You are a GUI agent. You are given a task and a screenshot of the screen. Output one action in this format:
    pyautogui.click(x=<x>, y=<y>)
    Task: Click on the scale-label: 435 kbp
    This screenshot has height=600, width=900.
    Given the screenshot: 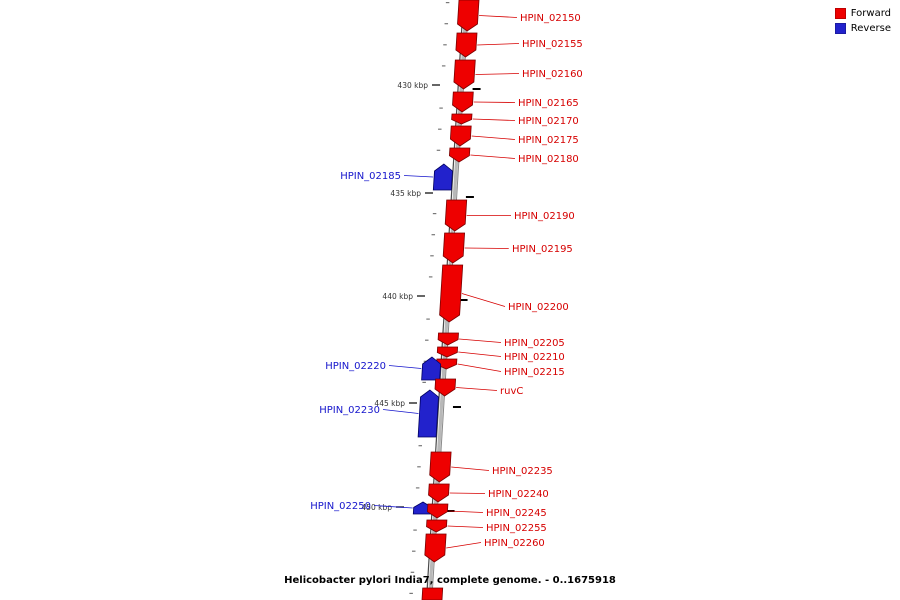 What is the action you would take?
    pyautogui.click(x=405, y=193)
    